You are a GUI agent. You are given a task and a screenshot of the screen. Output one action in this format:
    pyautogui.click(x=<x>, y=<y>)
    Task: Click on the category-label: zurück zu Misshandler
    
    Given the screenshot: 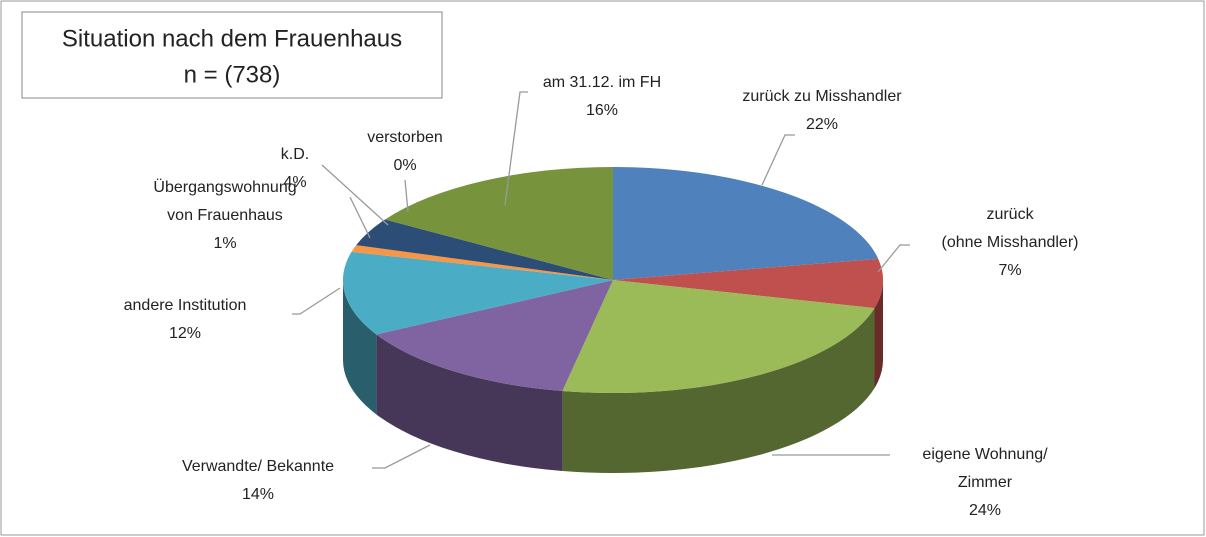 What is the action you would take?
    pyautogui.click(x=822, y=96)
    